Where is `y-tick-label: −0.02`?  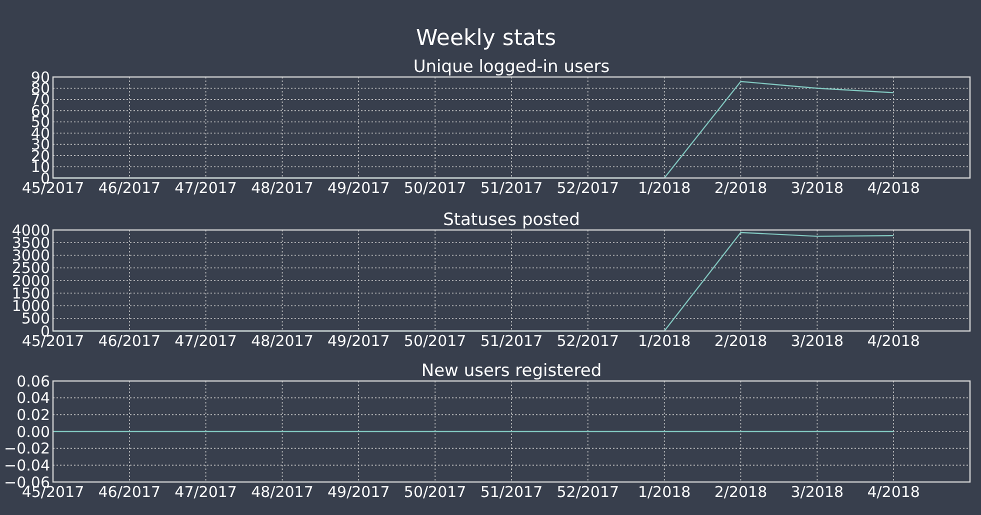
y-tick-label: −0.02 is located at coordinates (27, 449).